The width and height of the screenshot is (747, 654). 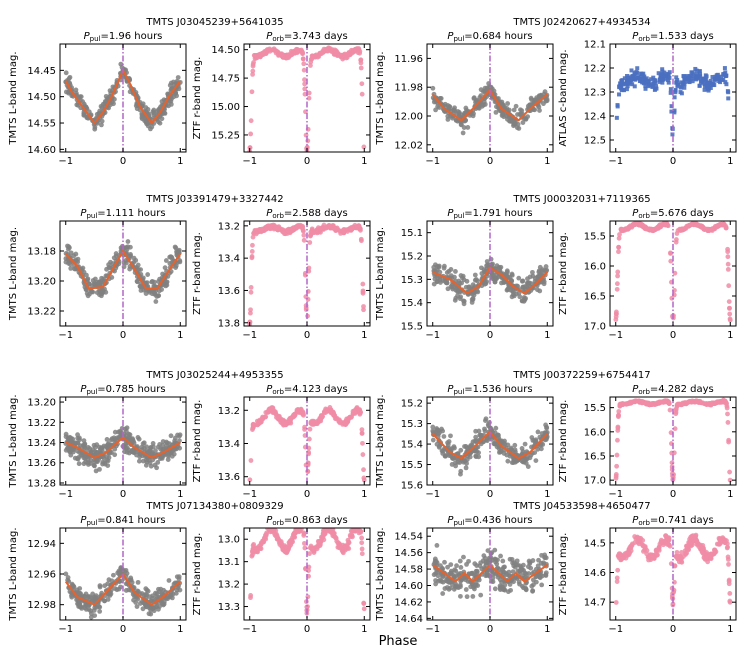 What do you see at coordinates (408, 570) in the screenshot?
I see `y-tick-label: 14.58` at bounding box center [408, 570].